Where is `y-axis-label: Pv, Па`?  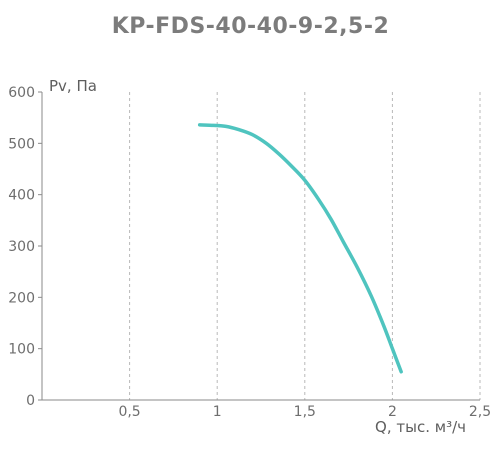 y-axis-label: Pv, Па is located at coordinates (73, 86).